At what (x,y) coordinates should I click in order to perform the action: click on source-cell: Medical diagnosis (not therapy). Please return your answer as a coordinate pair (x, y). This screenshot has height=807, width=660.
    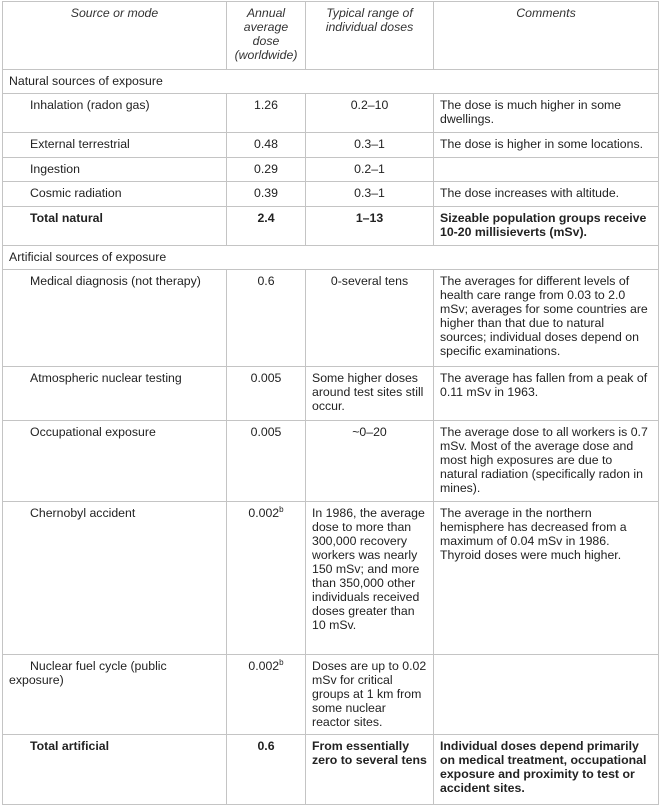
    Looking at the image, I should click on (114, 318).